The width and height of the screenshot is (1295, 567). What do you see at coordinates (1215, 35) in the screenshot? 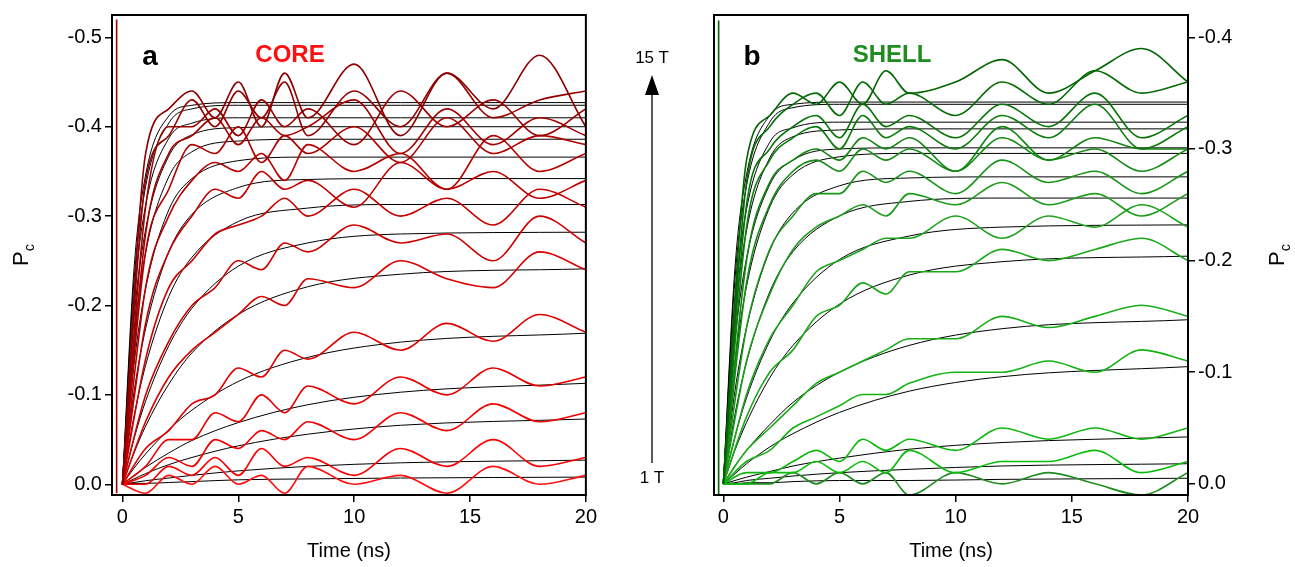
I see `y2-tick-label: -0.4` at bounding box center [1215, 35].